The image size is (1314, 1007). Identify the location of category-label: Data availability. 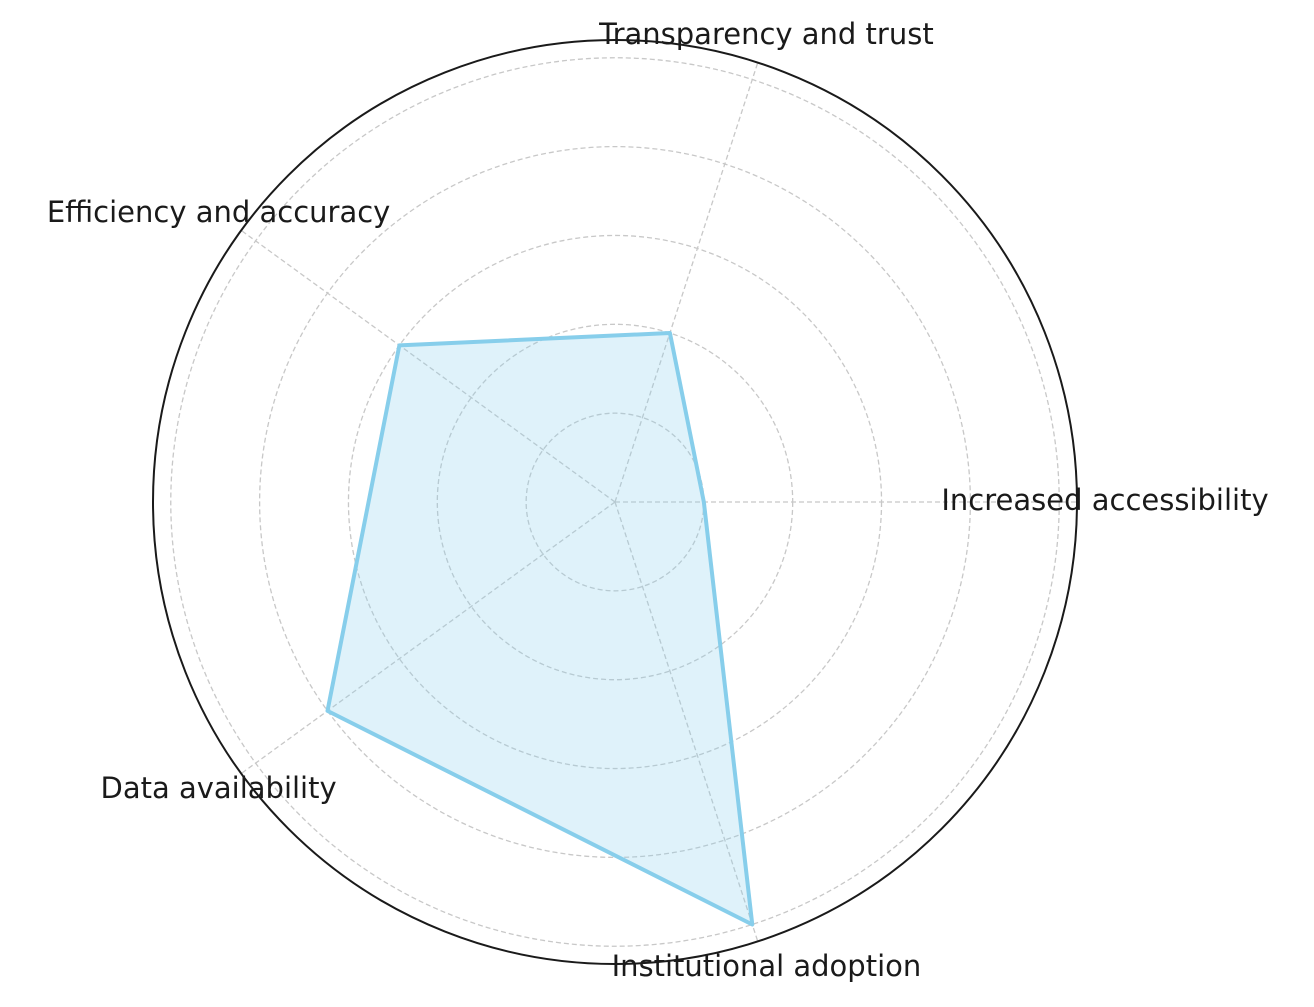
(218, 788).